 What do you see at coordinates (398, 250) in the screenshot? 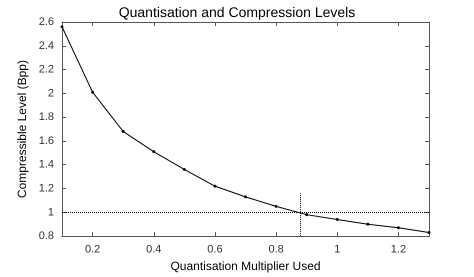
I see `x-tick-label: 1.2` at bounding box center [398, 250].